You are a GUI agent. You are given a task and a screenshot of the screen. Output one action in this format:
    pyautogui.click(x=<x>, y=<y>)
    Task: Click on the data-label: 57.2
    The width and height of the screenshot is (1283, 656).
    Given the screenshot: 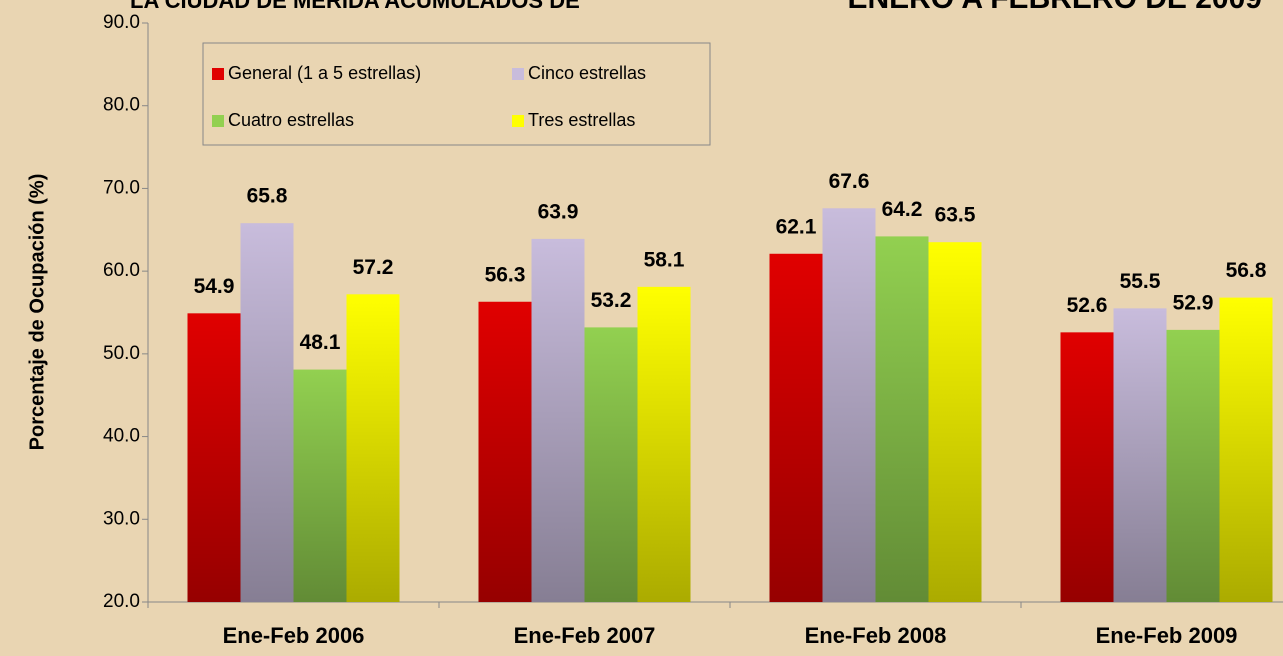 What is the action you would take?
    pyautogui.click(x=373, y=267)
    